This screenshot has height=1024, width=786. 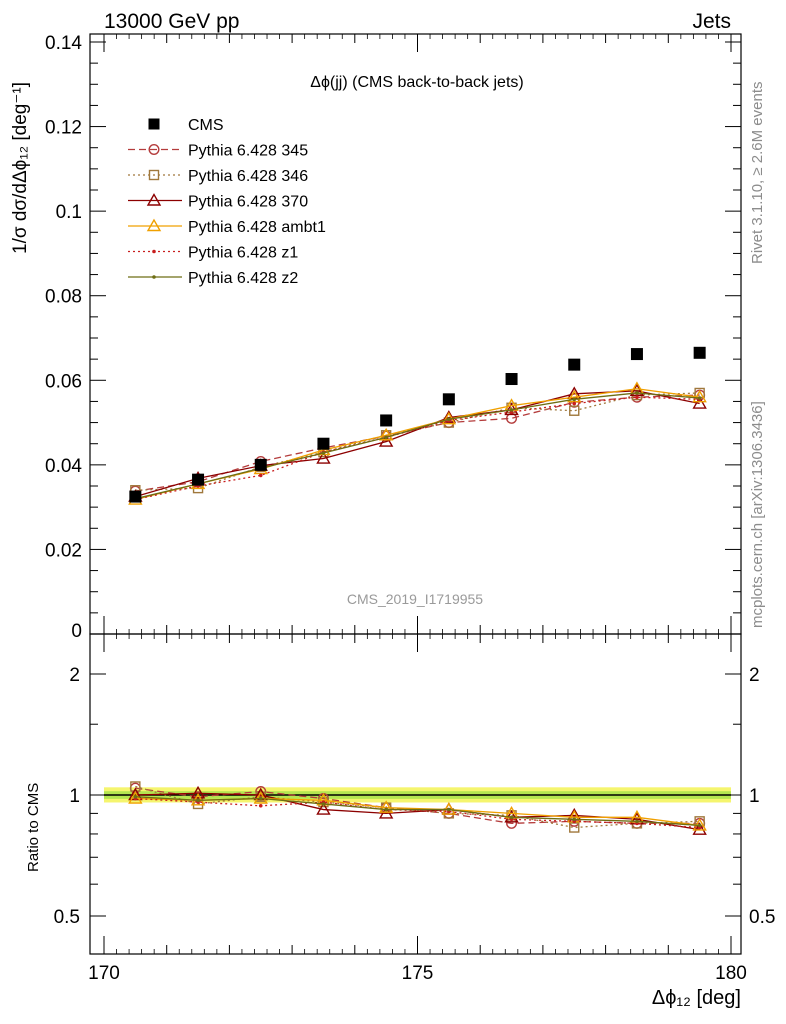 I want to click on y-tick-label: 0.06, so click(x=63, y=381).